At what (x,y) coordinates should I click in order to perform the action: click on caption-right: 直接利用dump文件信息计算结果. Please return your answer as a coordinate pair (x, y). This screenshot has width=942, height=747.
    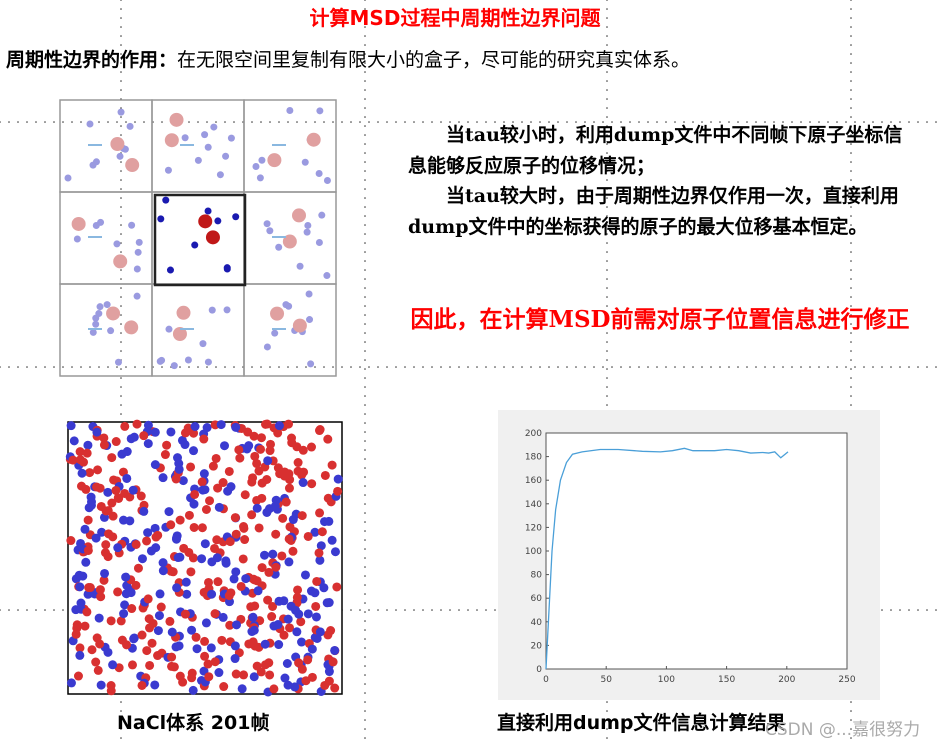
    Looking at the image, I should click on (641, 723).